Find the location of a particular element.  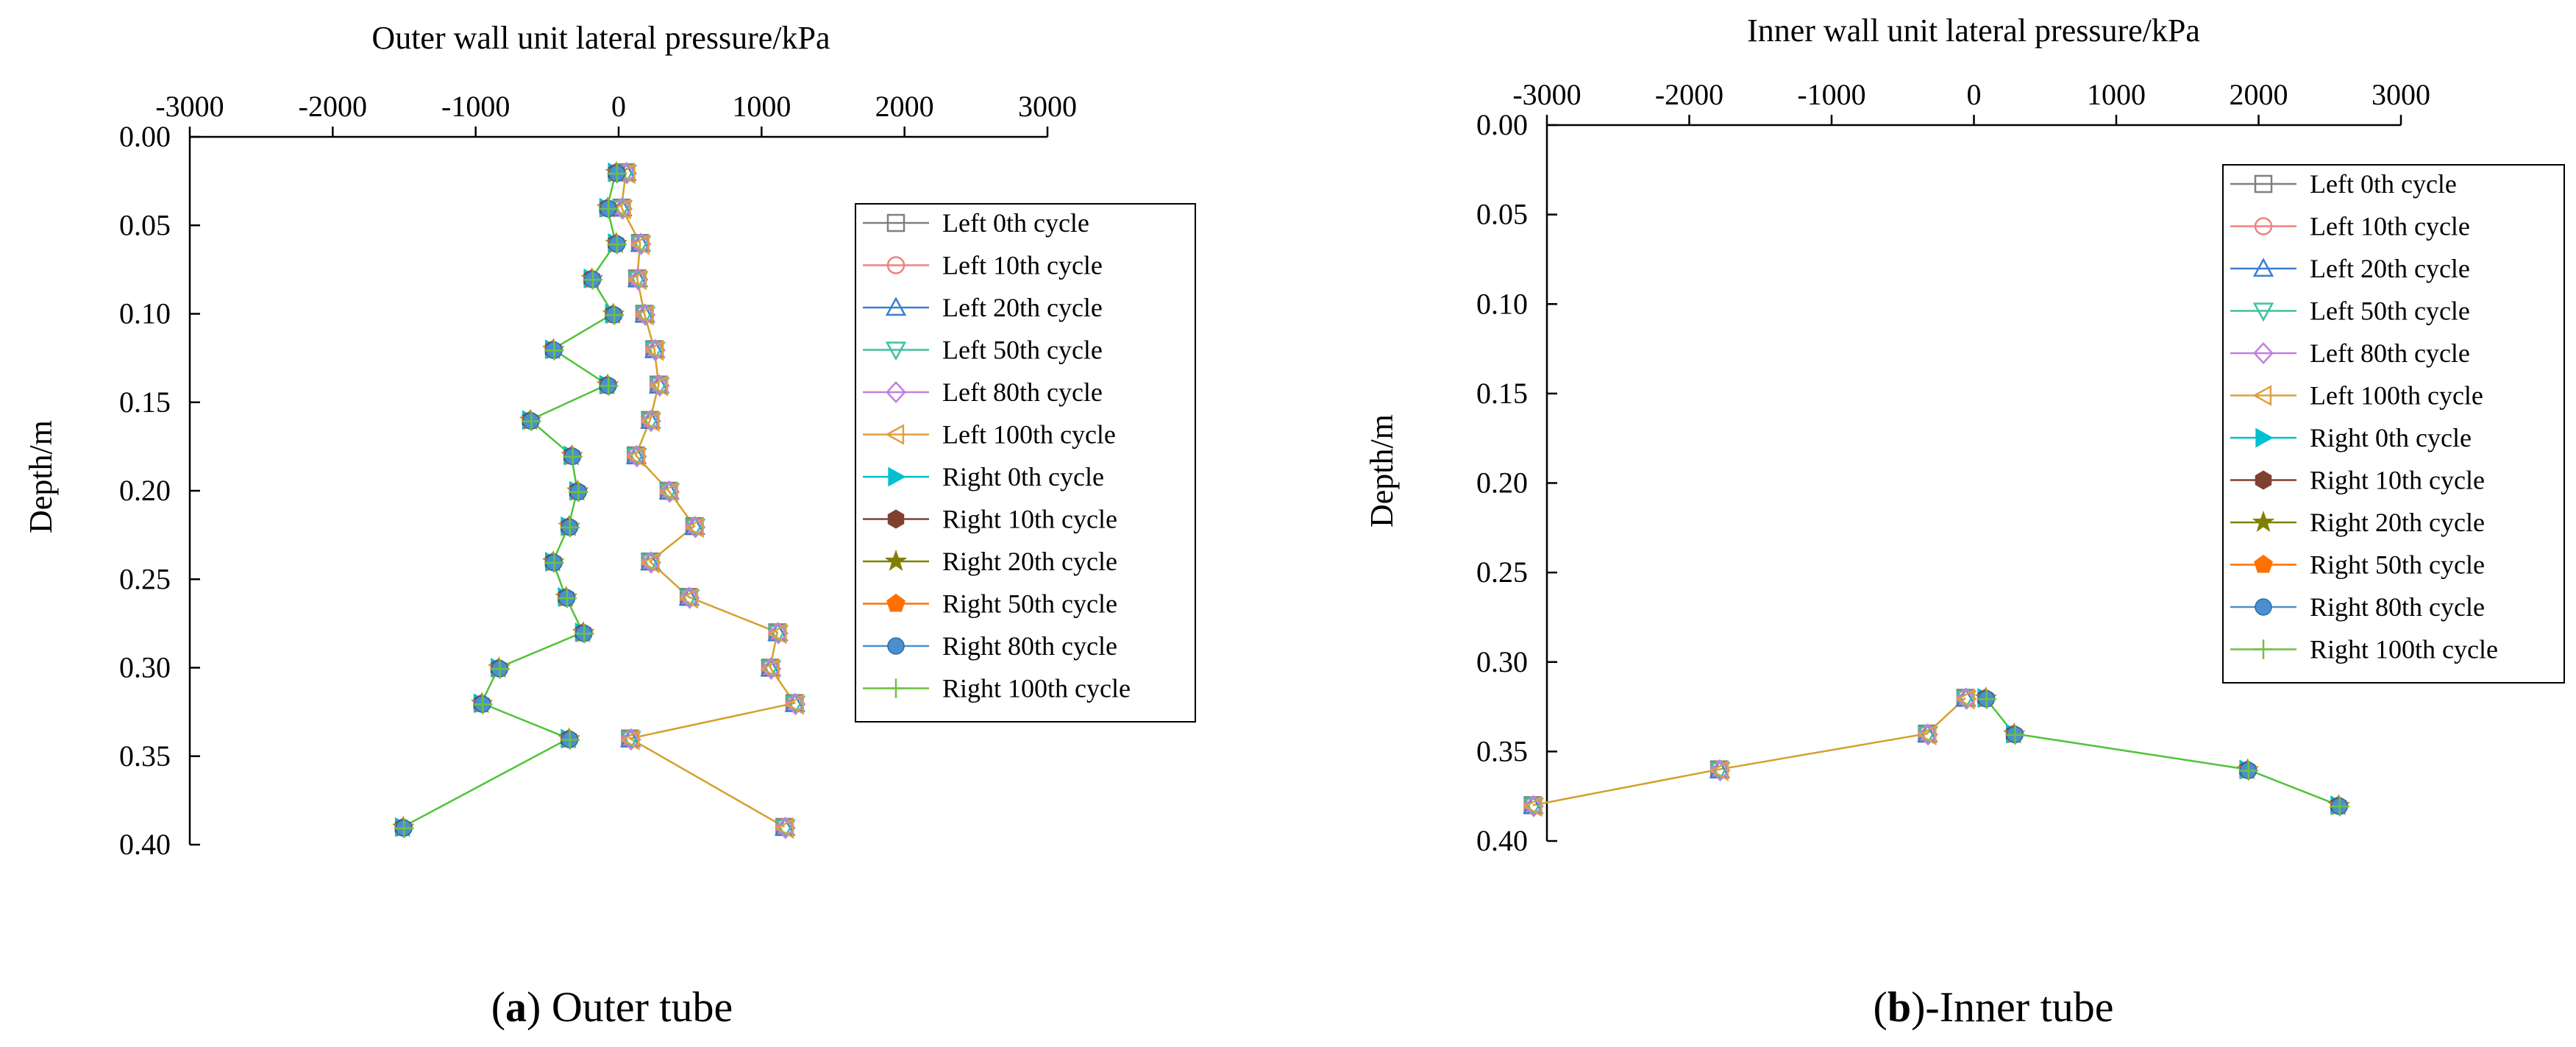

outer-x-tick-label: 0 is located at coordinates (618, 106).